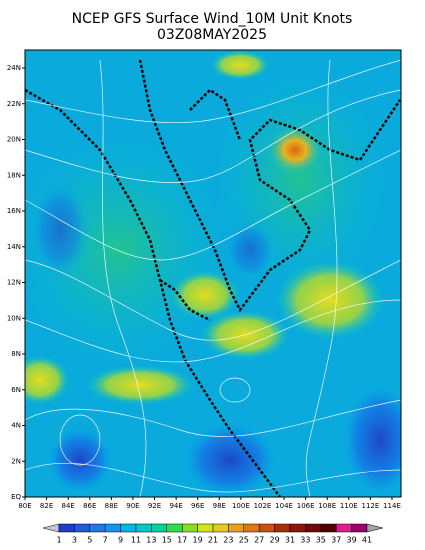 This screenshot has height=550, width=425. I want to click on x-tick-label: 114E, so click(392, 506).